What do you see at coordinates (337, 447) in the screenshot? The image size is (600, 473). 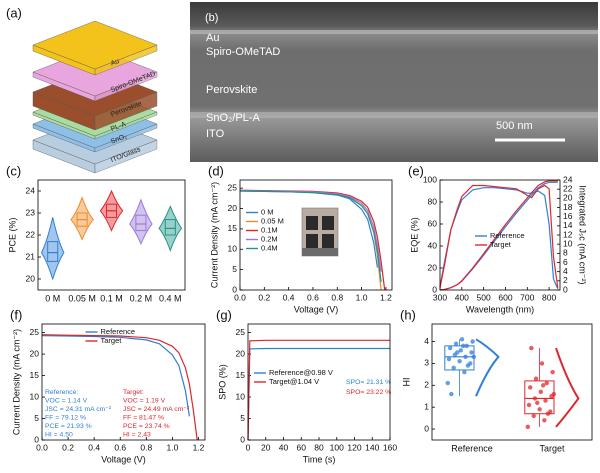 I see `x-tick-label: 100` at bounding box center [337, 447].